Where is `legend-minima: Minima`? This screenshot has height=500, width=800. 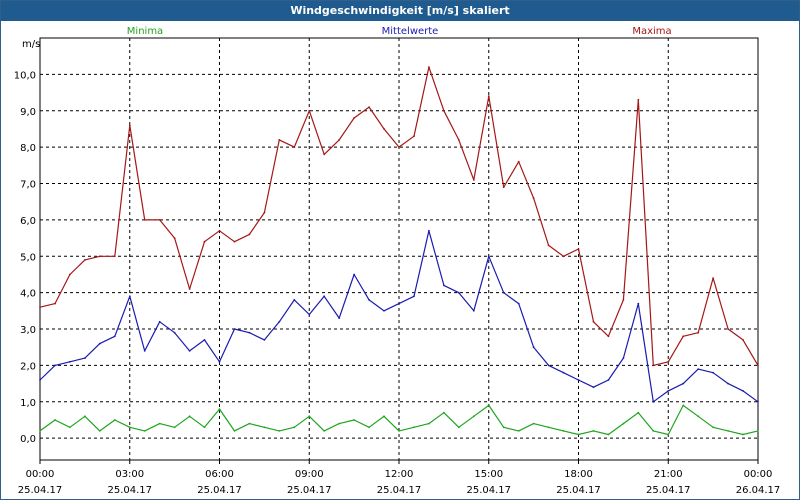 legend-minima: Minima is located at coordinates (145, 31).